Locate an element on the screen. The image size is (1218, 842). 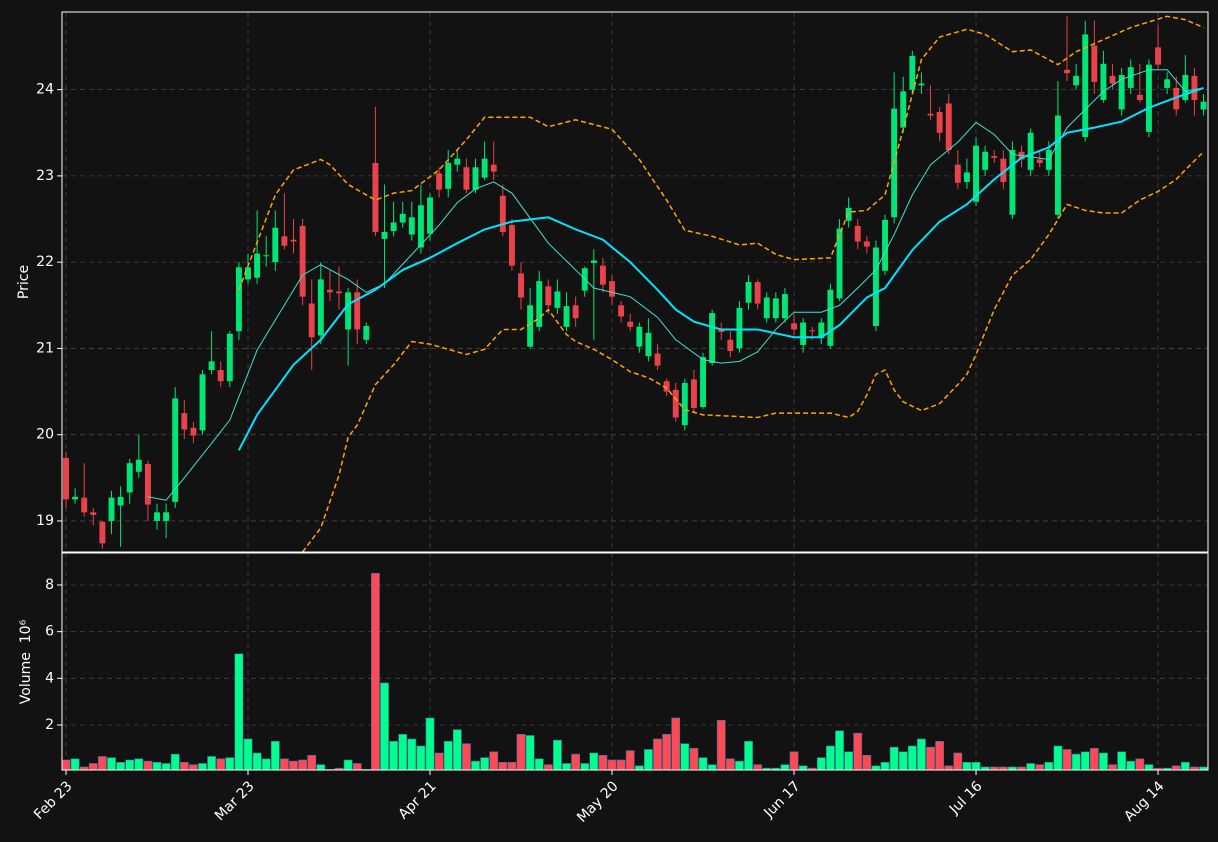
y-tick-label: 22 is located at coordinates (45, 262).